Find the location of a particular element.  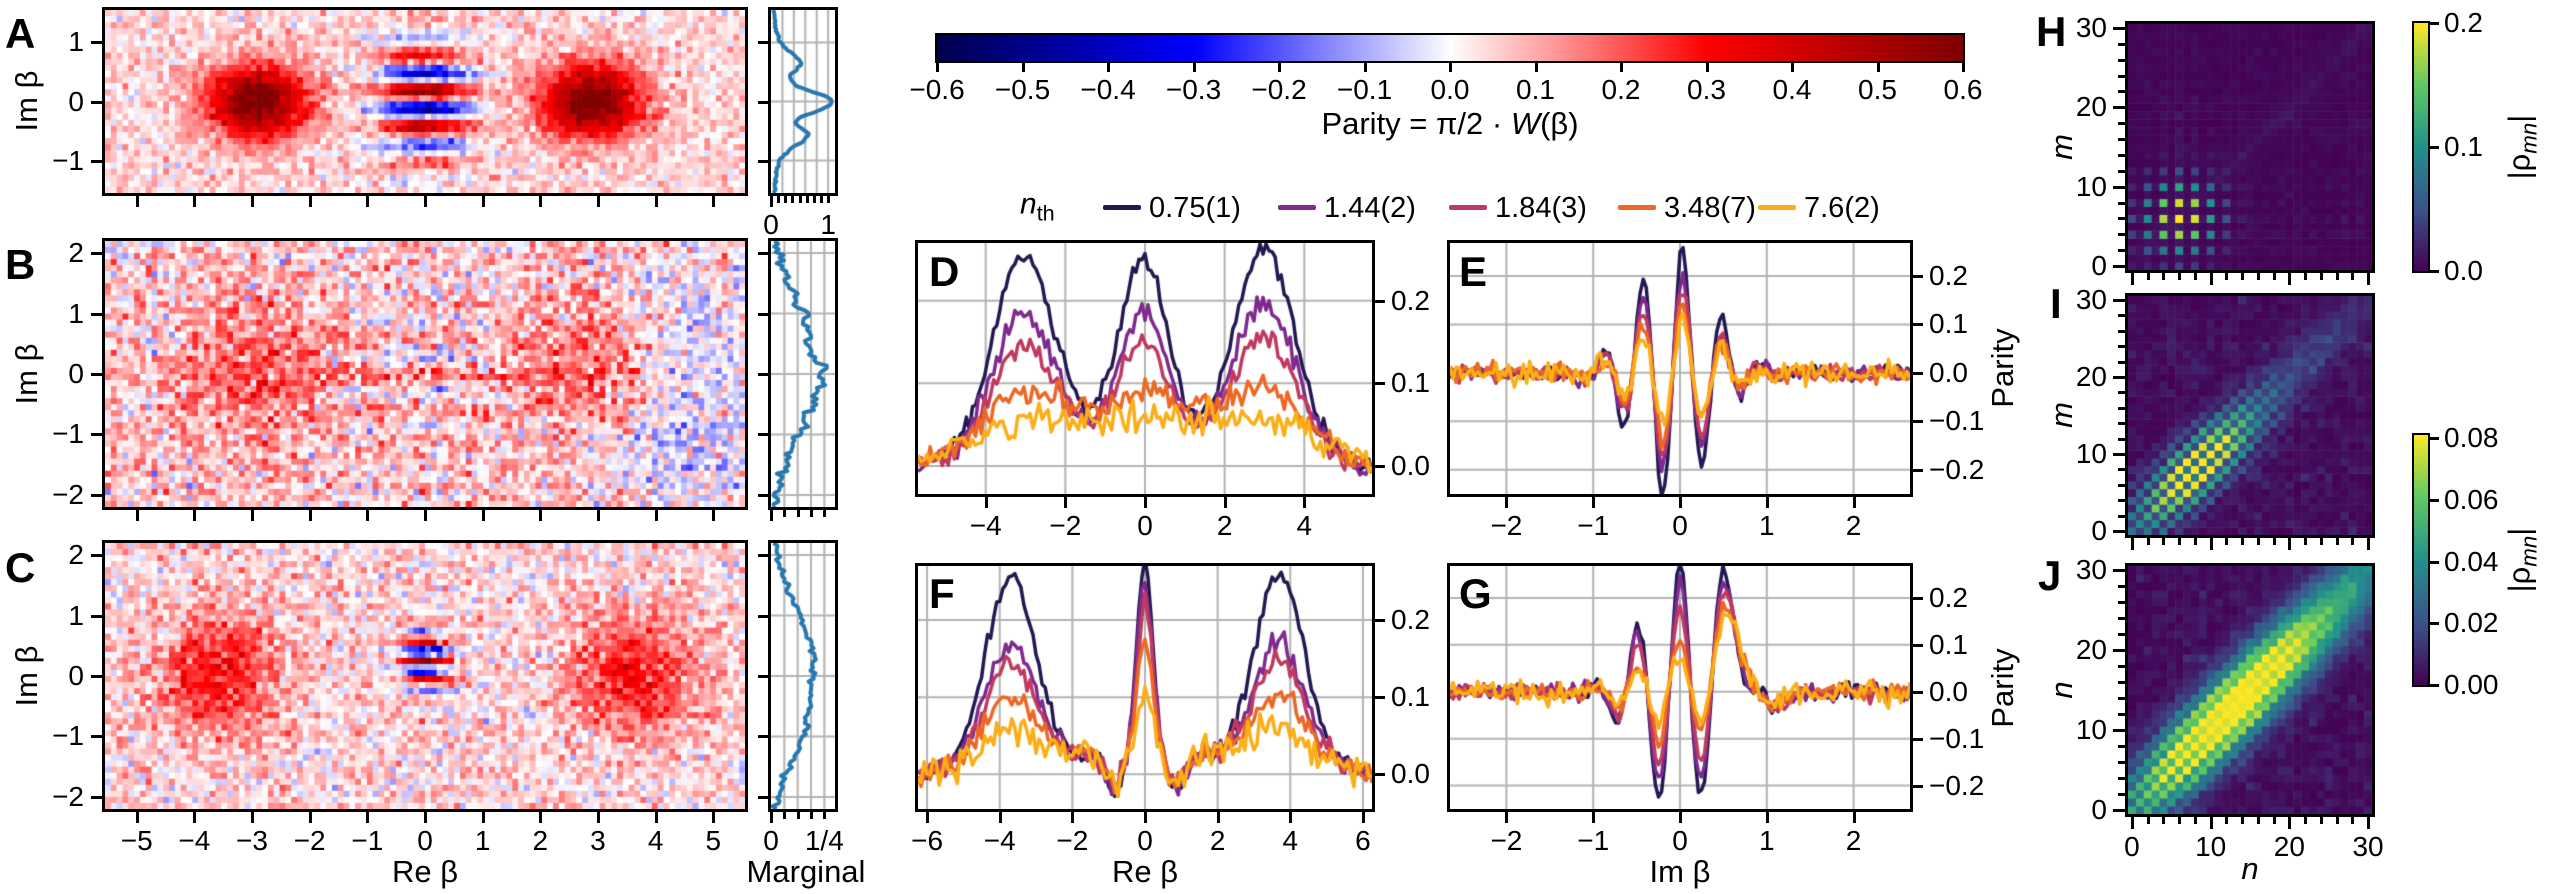

panel-G-lines-canvas is located at coordinates (1680, 687).